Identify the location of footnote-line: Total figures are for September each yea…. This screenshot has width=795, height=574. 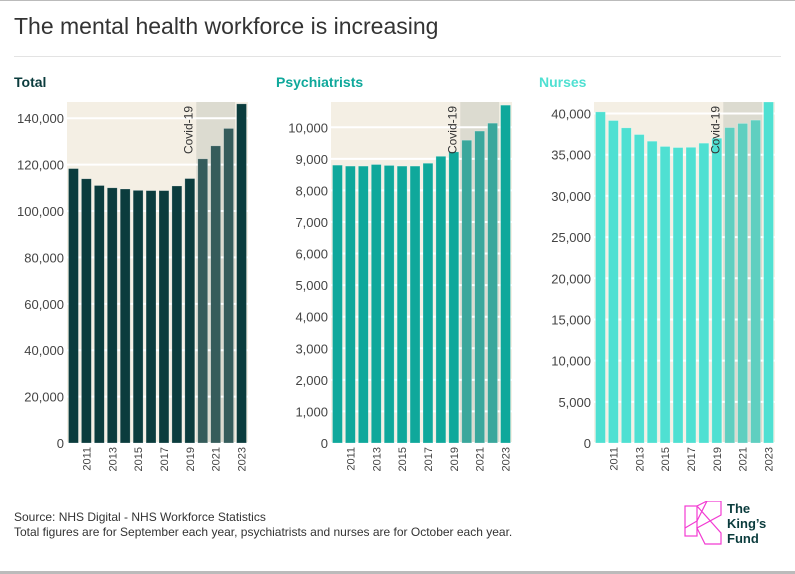
(263, 532).